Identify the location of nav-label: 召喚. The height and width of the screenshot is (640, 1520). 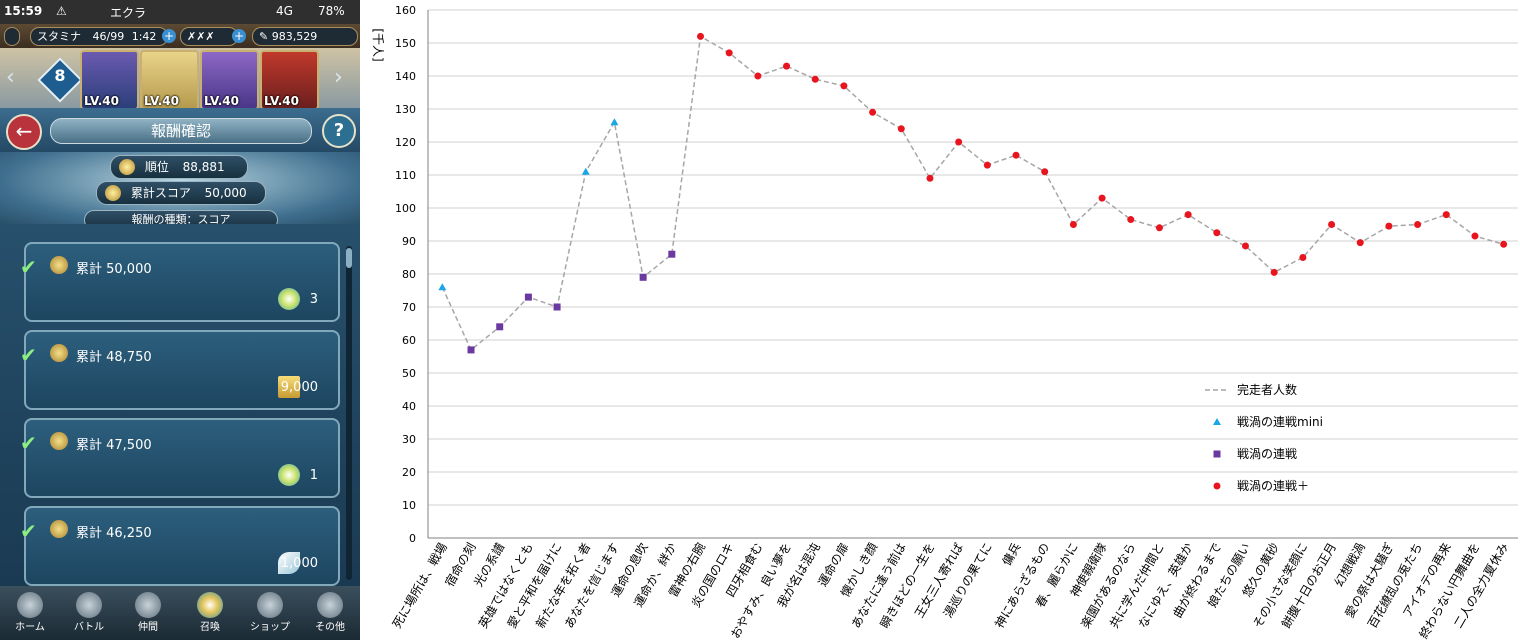
(210, 627).